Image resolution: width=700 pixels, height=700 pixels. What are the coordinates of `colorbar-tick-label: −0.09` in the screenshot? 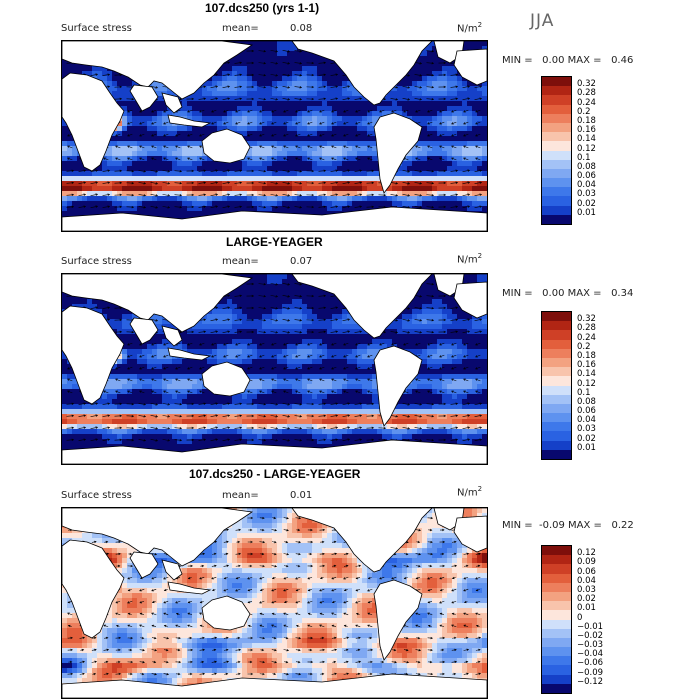 It's located at (590, 672).